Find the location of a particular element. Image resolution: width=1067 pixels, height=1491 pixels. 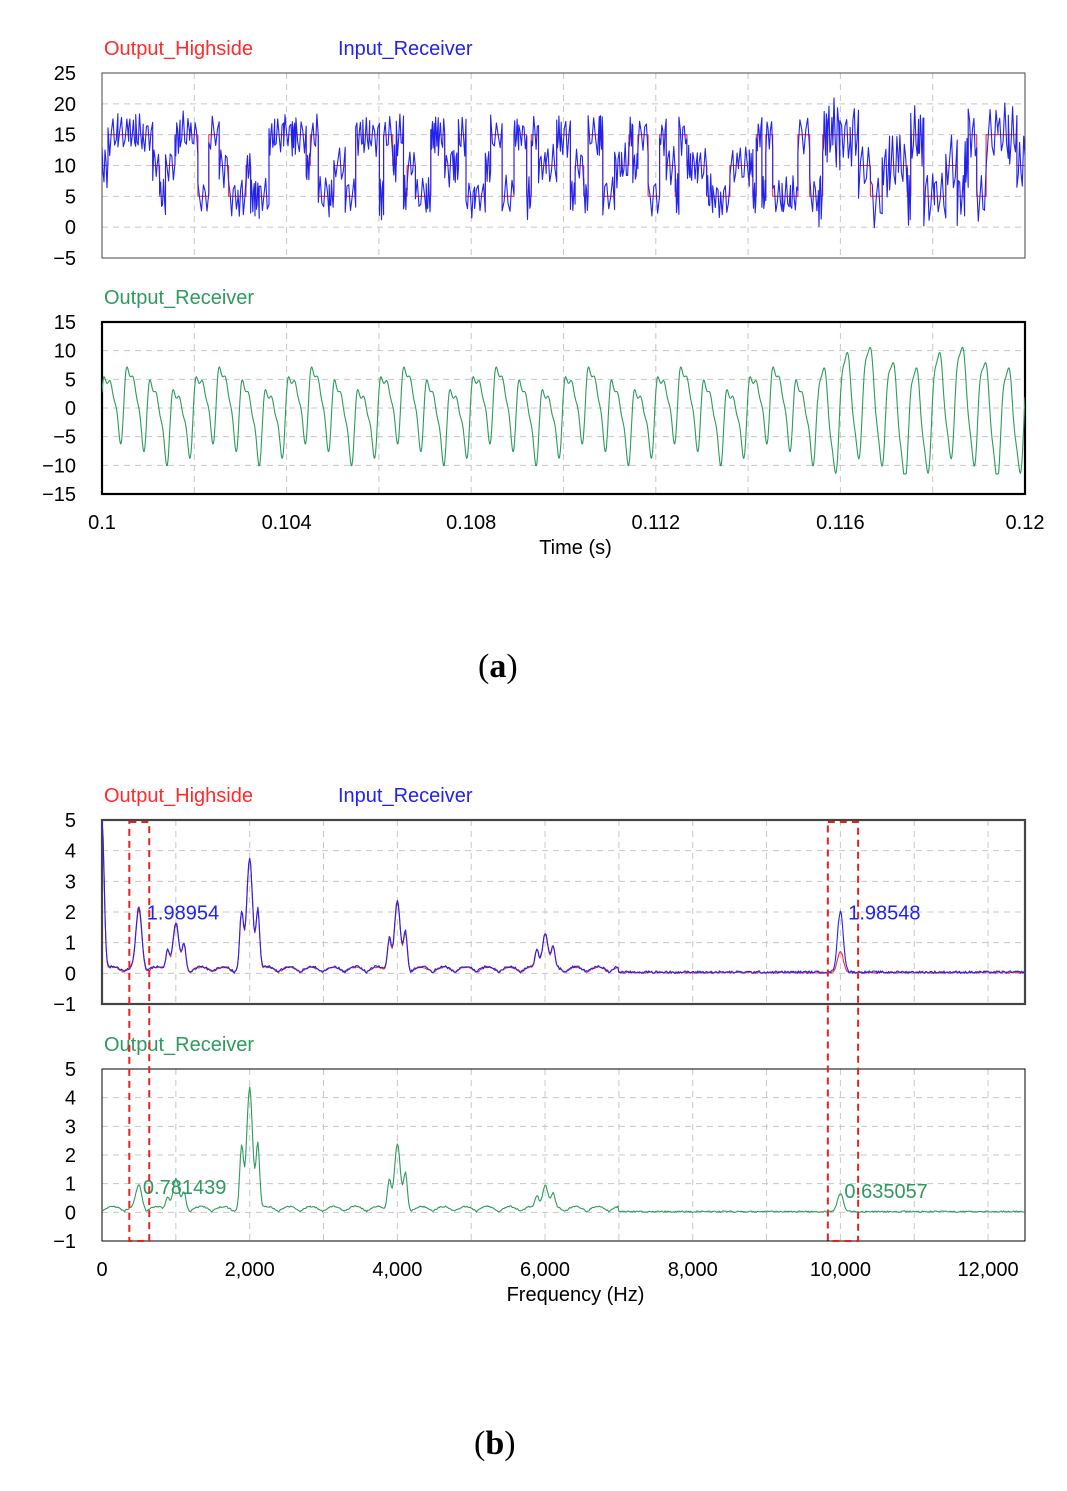

x-tick-label: 12,000 is located at coordinates (987, 1270).